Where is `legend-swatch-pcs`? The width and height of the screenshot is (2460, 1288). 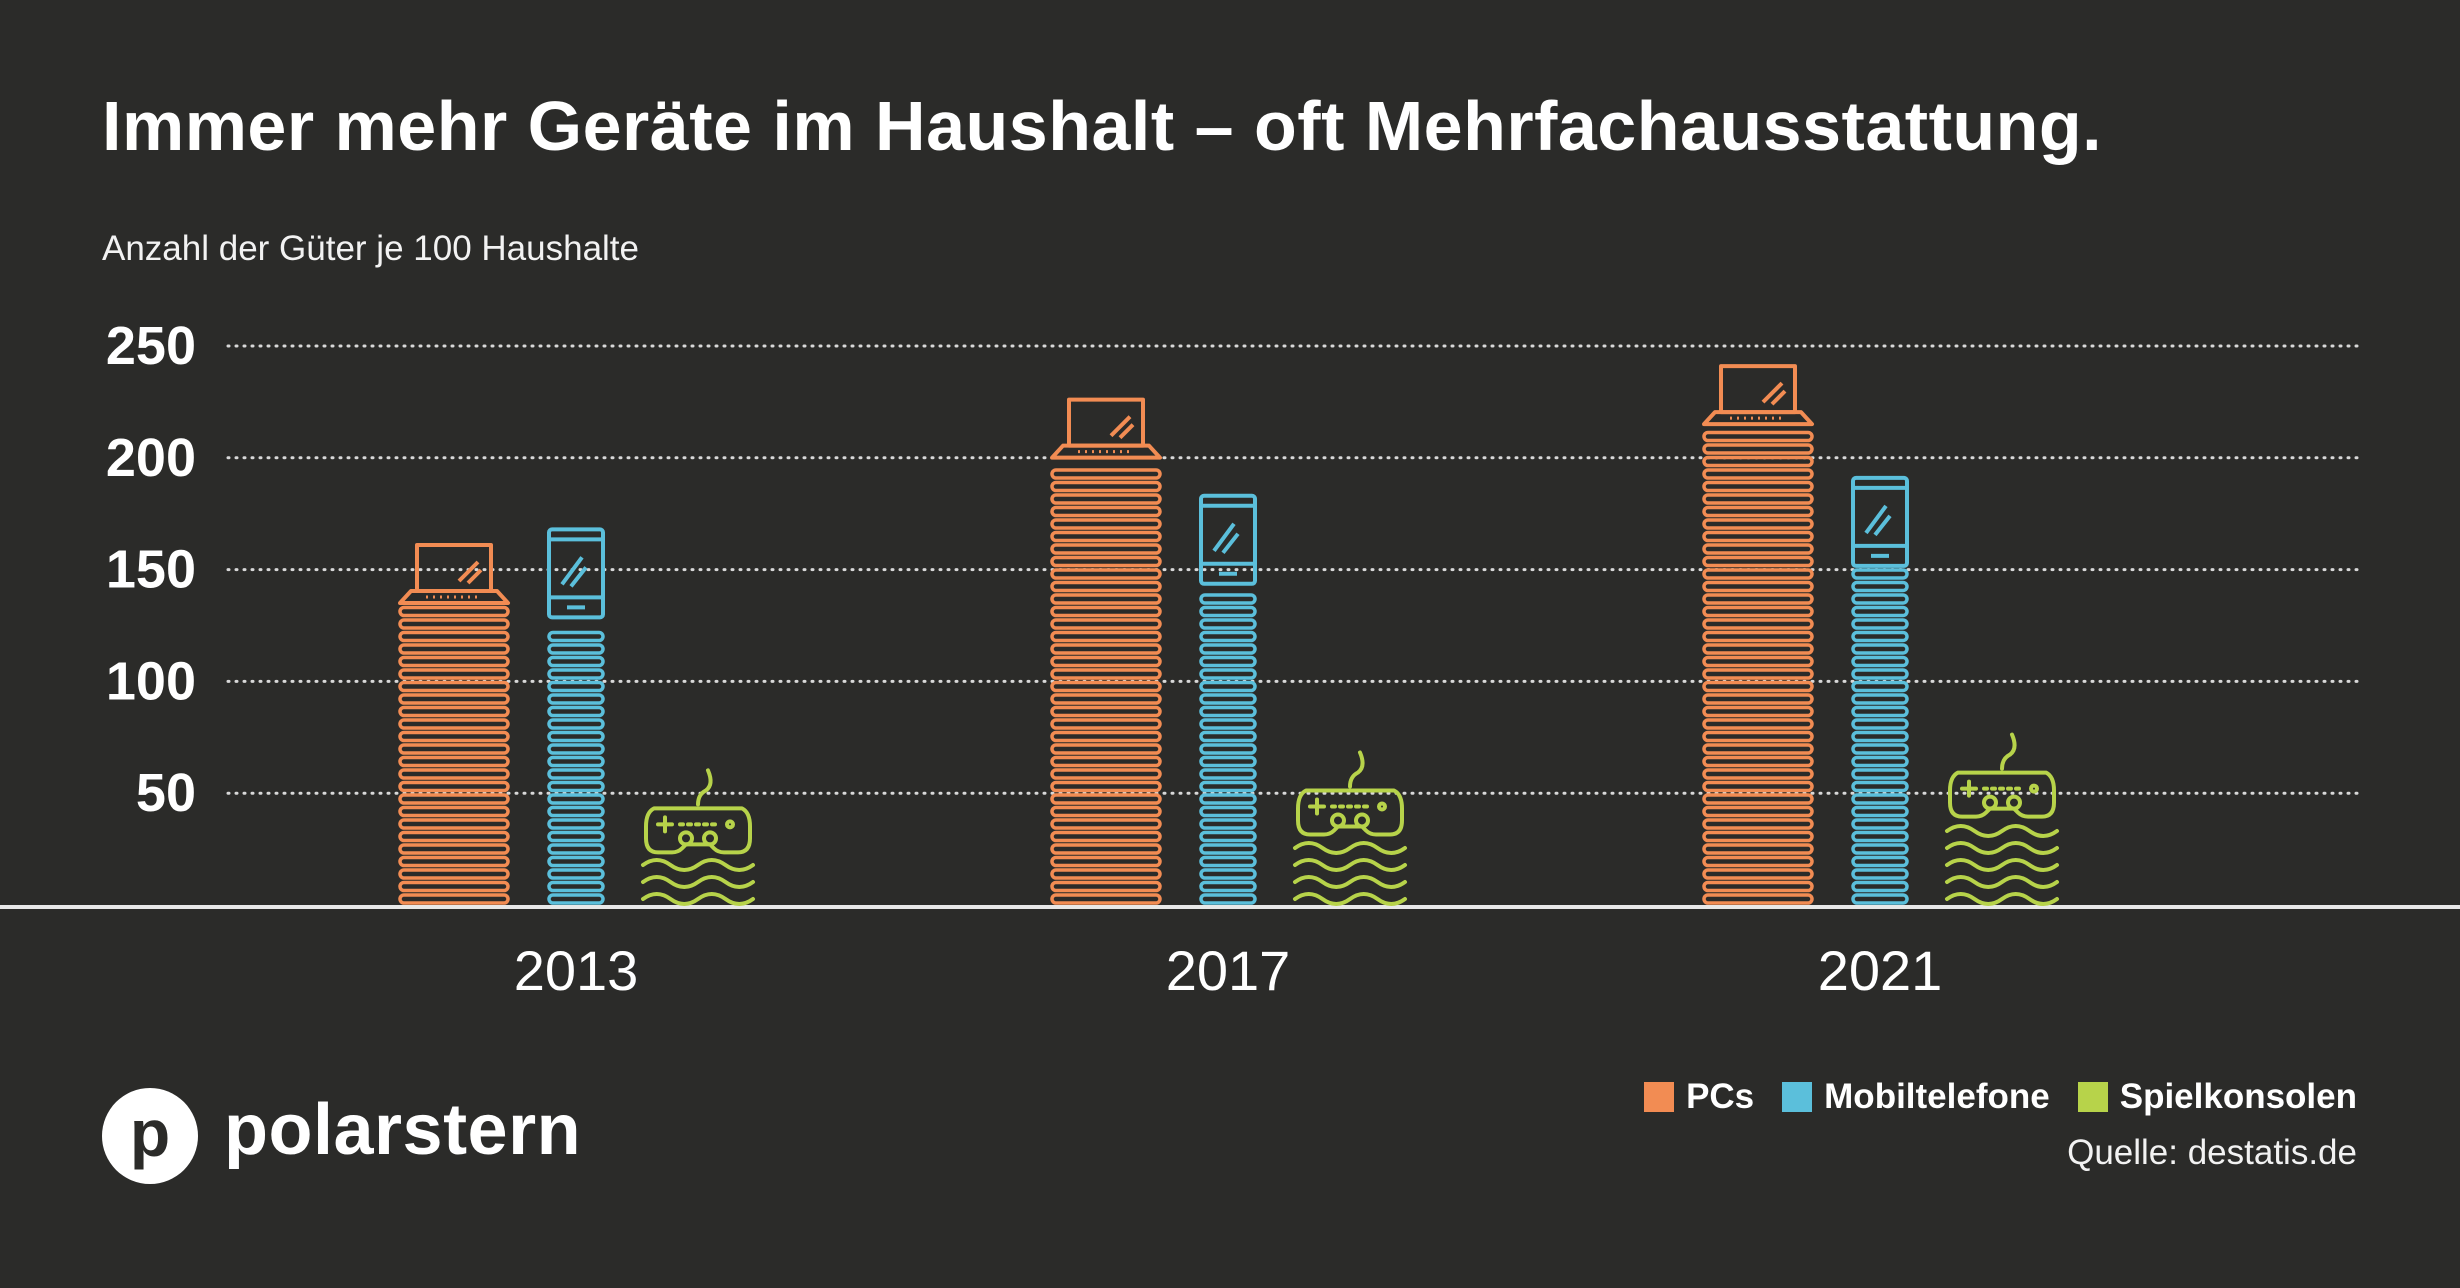
legend-swatch-pcs is located at coordinates (1659, 1097).